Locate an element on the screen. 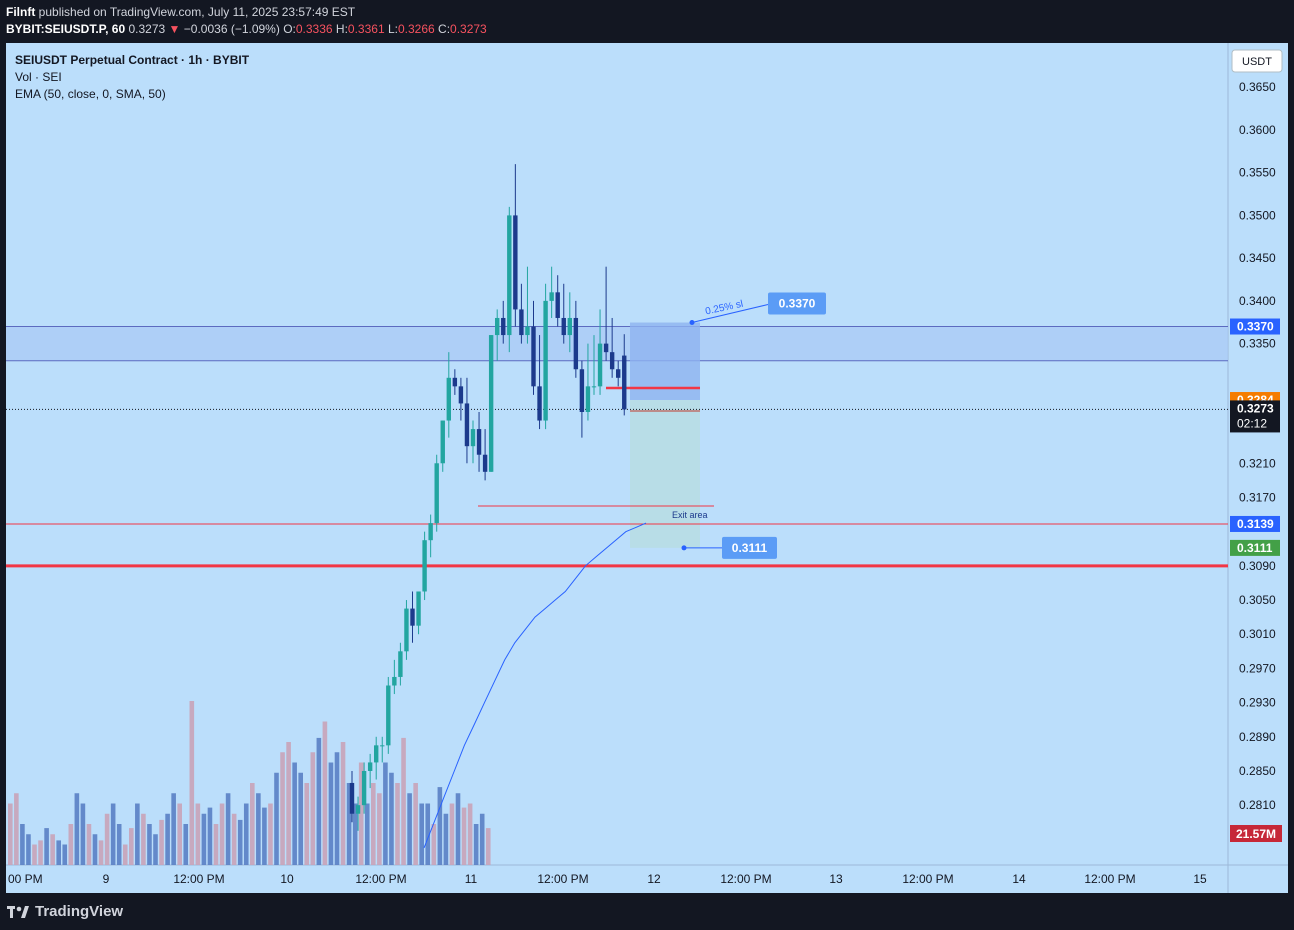 The width and height of the screenshot is (1294, 930). legend-volume: Vol · SEI is located at coordinates (38, 77).